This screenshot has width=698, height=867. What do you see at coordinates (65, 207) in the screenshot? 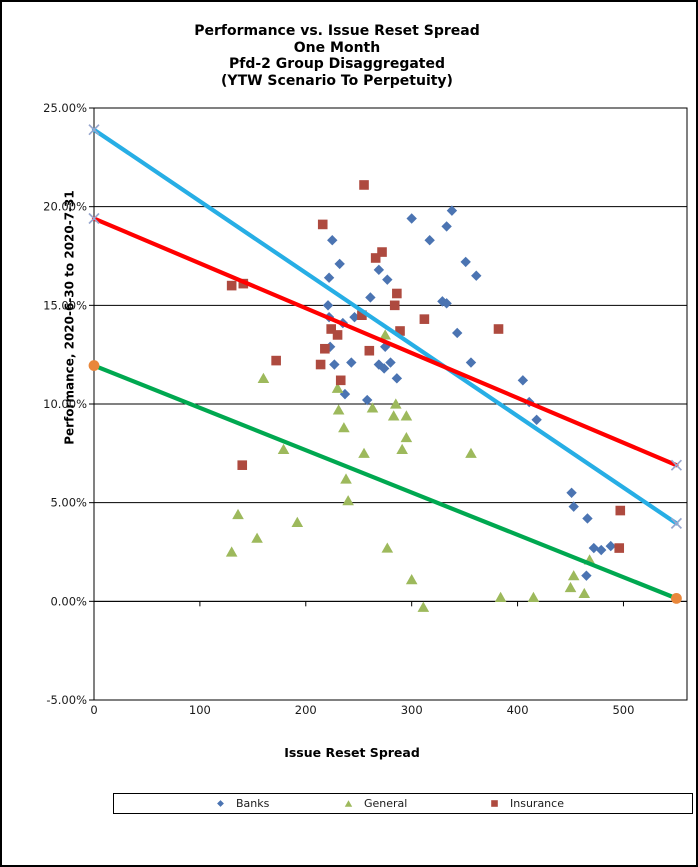
I see `y-tick-label: 20.00%` at bounding box center [65, 207].